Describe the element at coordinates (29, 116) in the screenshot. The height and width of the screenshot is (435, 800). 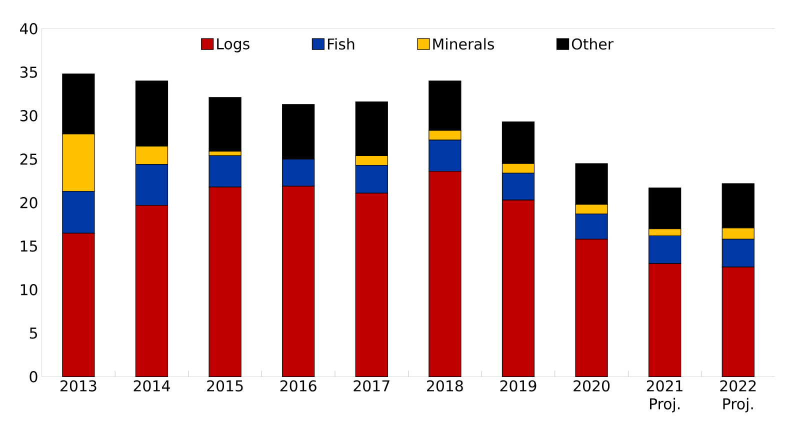
I see `y-tick-label: 30` at that location.